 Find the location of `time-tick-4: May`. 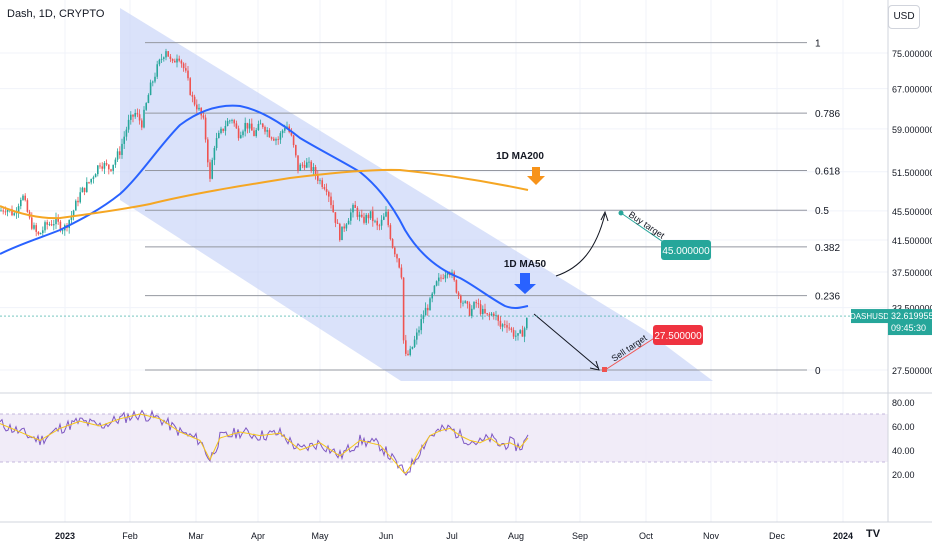

time-tick-4: May is located at coordinates (320, 536).